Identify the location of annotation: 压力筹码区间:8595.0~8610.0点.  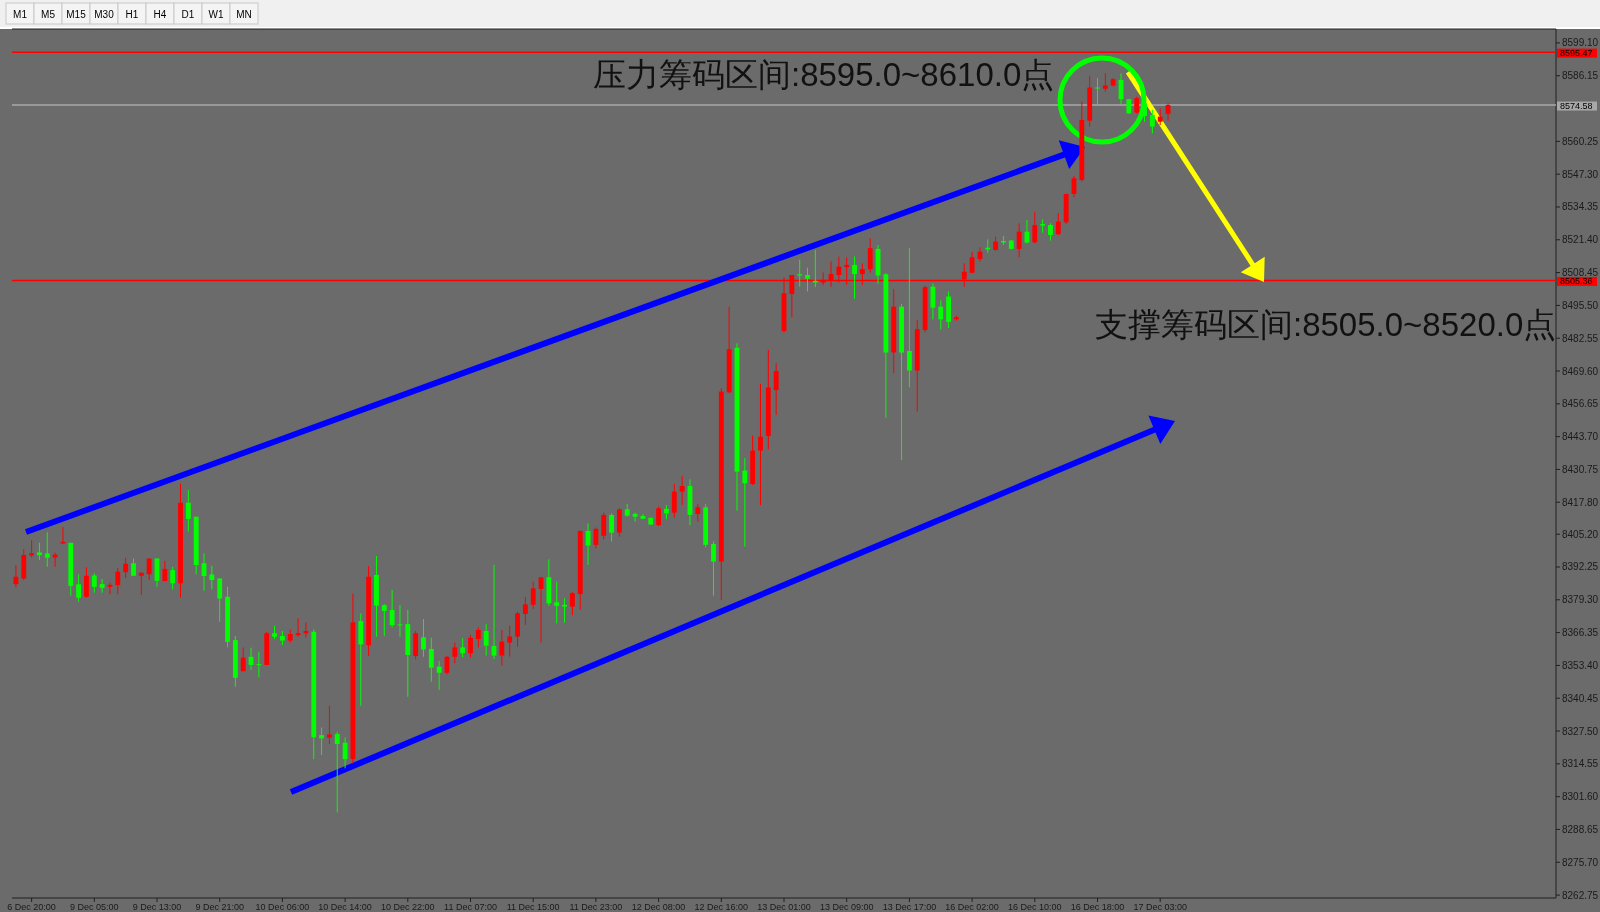
(824, 74).